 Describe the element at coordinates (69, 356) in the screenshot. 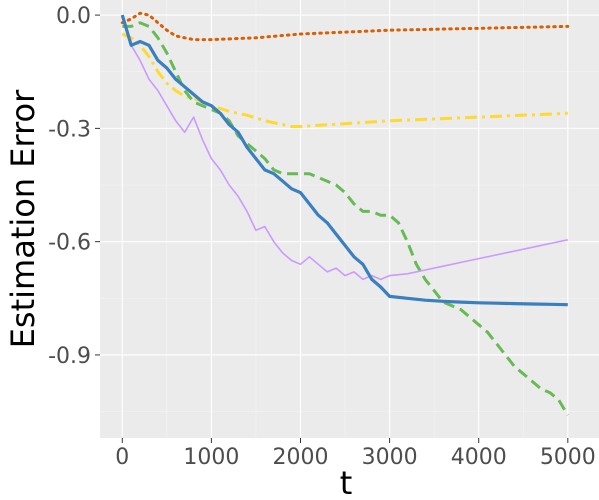

I see `y-tick-label: -0.9` at that location.